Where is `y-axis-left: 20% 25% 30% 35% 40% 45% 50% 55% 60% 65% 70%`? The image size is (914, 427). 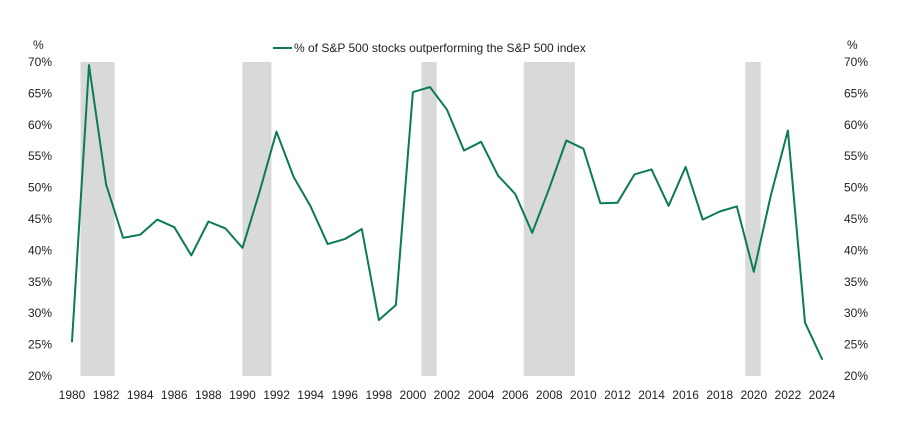 y-axis-left: 20% 25% 30% 35% 40% 45% 50% 55% 60% 65% 70% is located at coordinates (40, 219).